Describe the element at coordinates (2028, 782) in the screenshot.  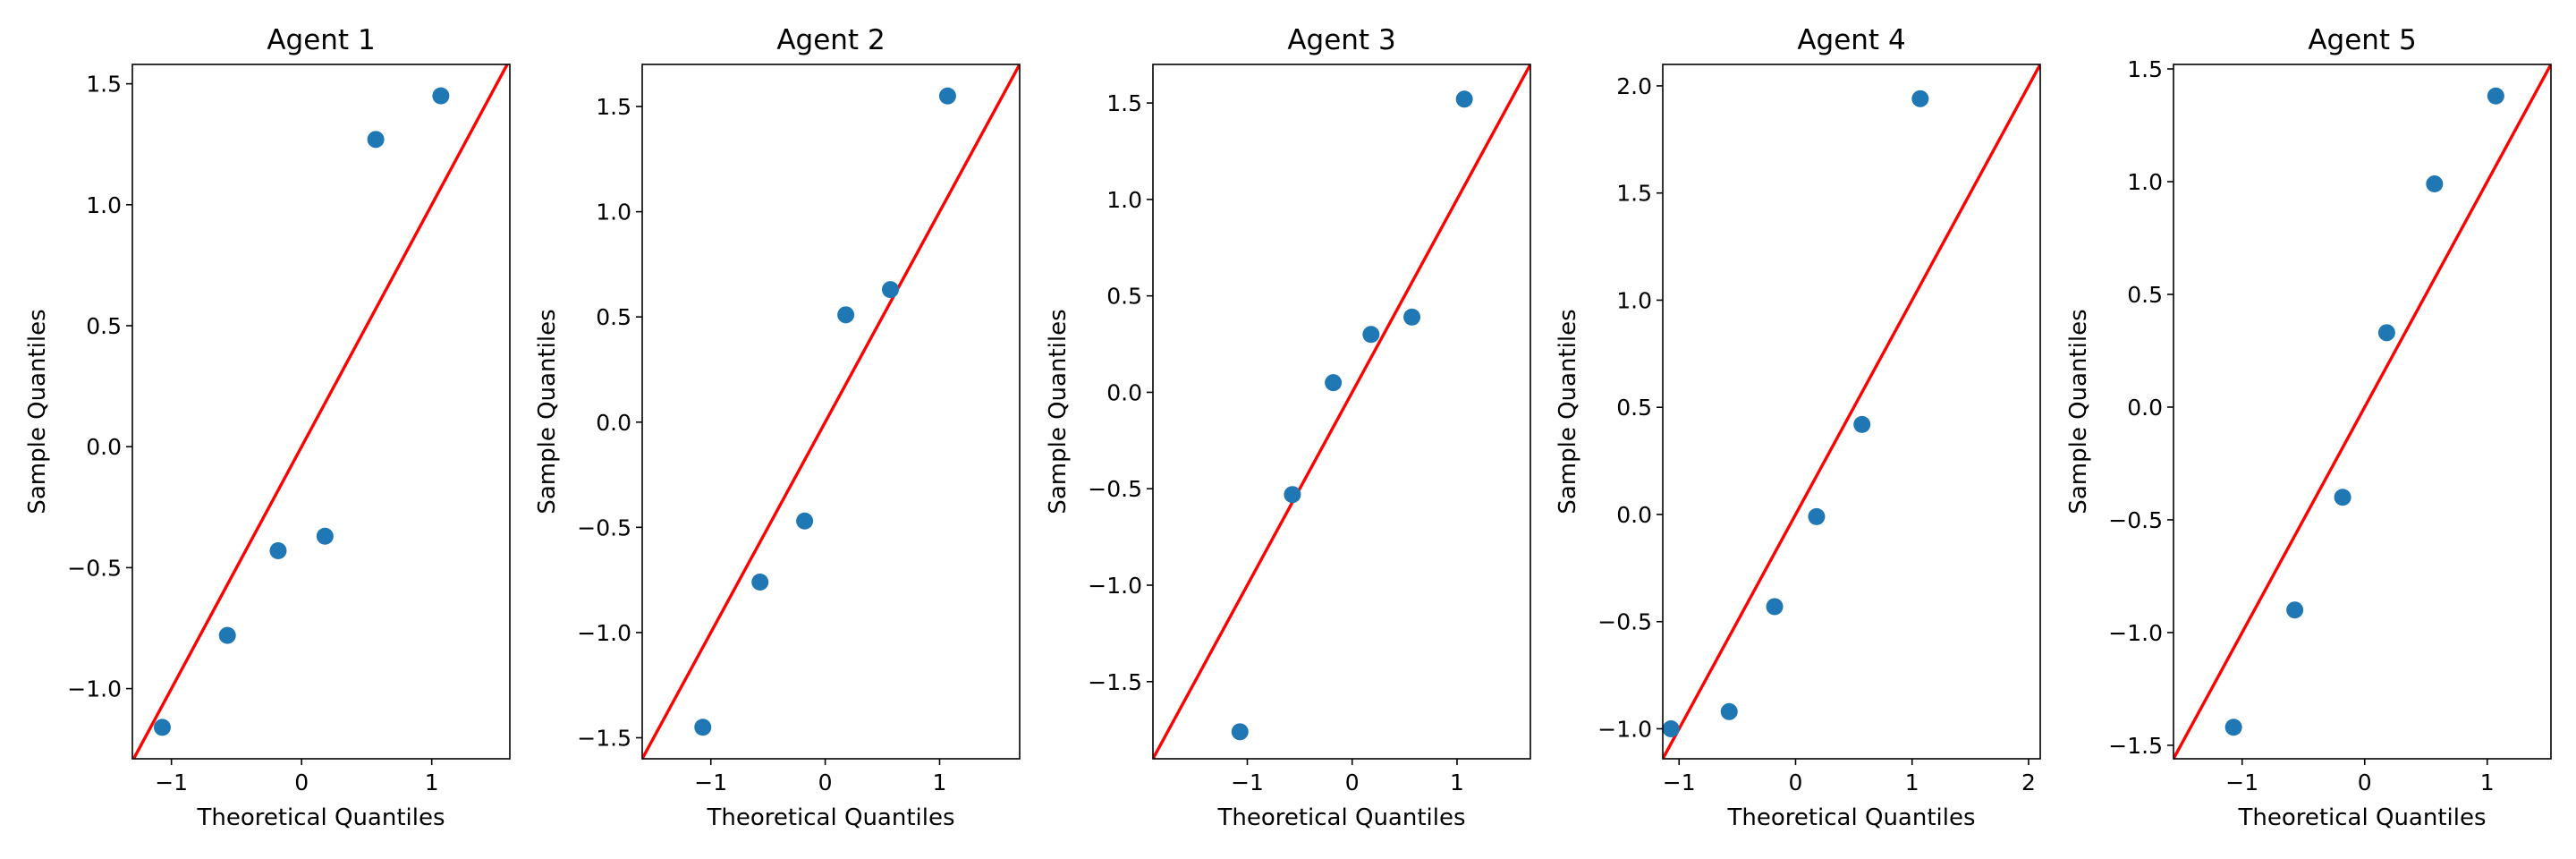
I see `x-tick-label: 2` at that location.